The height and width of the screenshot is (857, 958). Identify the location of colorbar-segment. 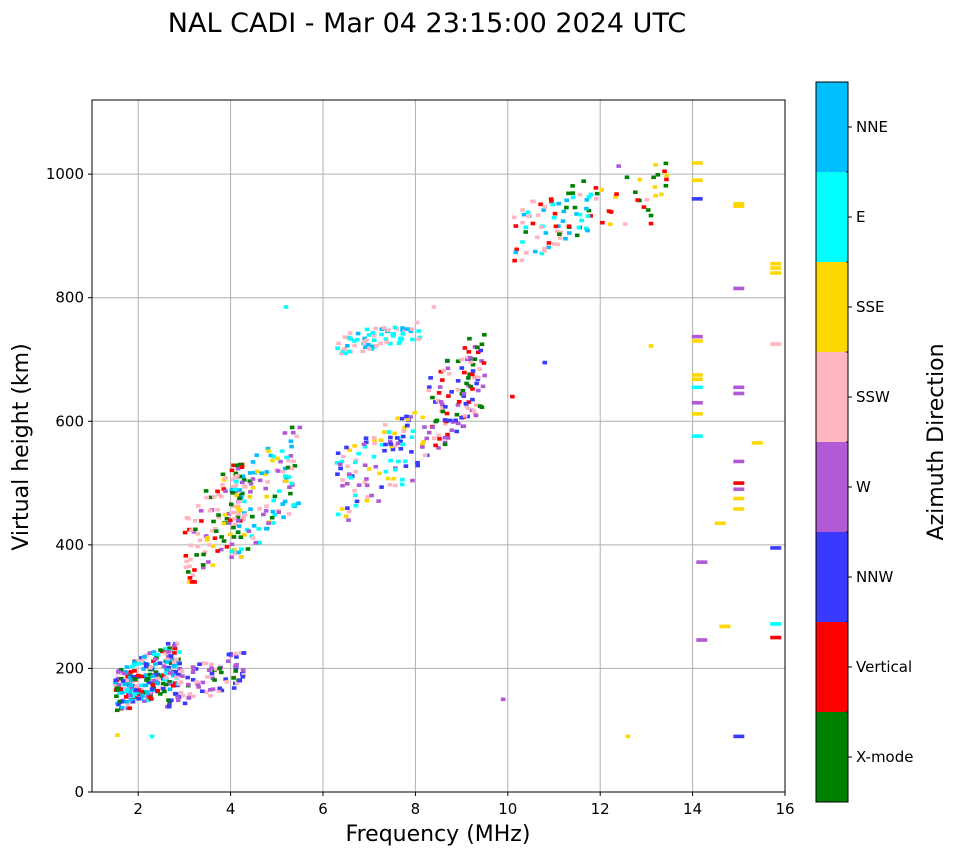
(832, 307).